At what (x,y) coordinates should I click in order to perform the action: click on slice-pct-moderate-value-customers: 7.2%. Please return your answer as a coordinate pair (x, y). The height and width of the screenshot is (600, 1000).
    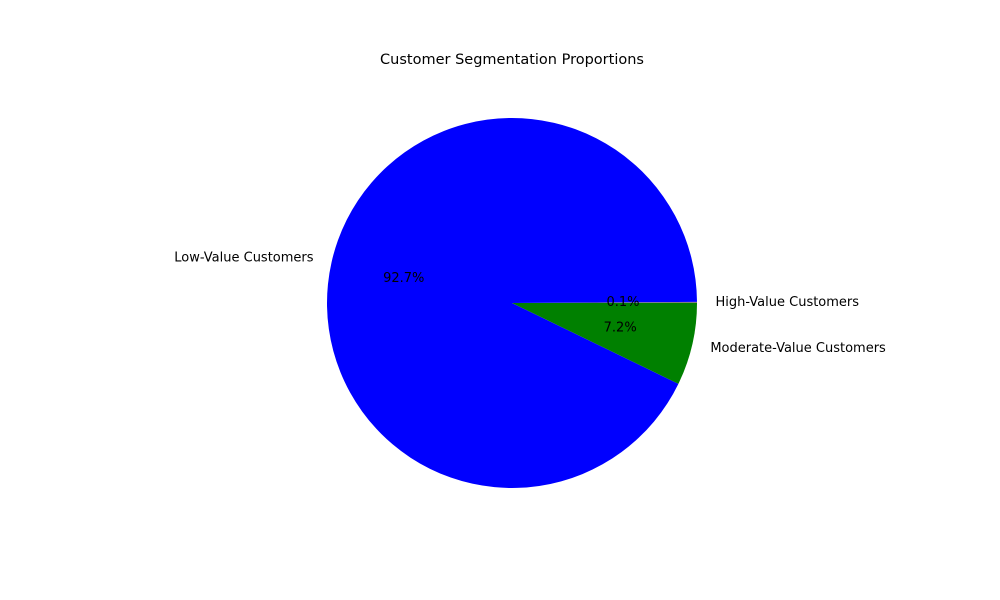
    Looking at the image, I should click on (620, 327).